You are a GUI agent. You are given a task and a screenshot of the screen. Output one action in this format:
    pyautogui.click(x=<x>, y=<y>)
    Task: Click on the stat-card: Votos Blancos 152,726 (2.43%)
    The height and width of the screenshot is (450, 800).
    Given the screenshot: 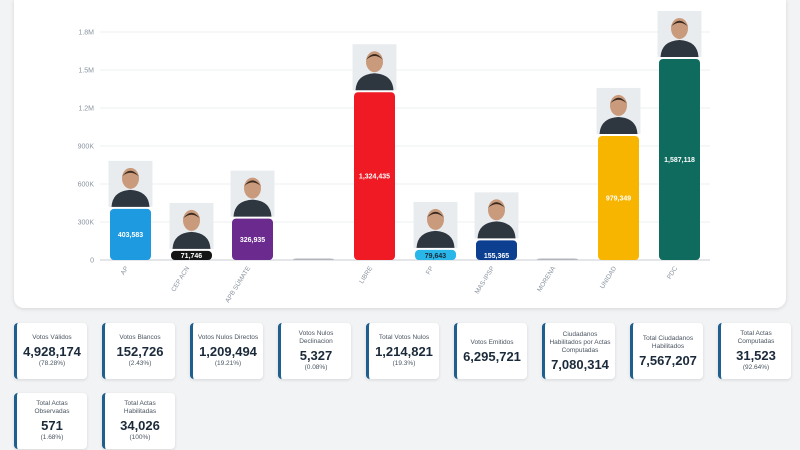 What is the action you would take?
    pyautogui.click(x=138, y=351)
    